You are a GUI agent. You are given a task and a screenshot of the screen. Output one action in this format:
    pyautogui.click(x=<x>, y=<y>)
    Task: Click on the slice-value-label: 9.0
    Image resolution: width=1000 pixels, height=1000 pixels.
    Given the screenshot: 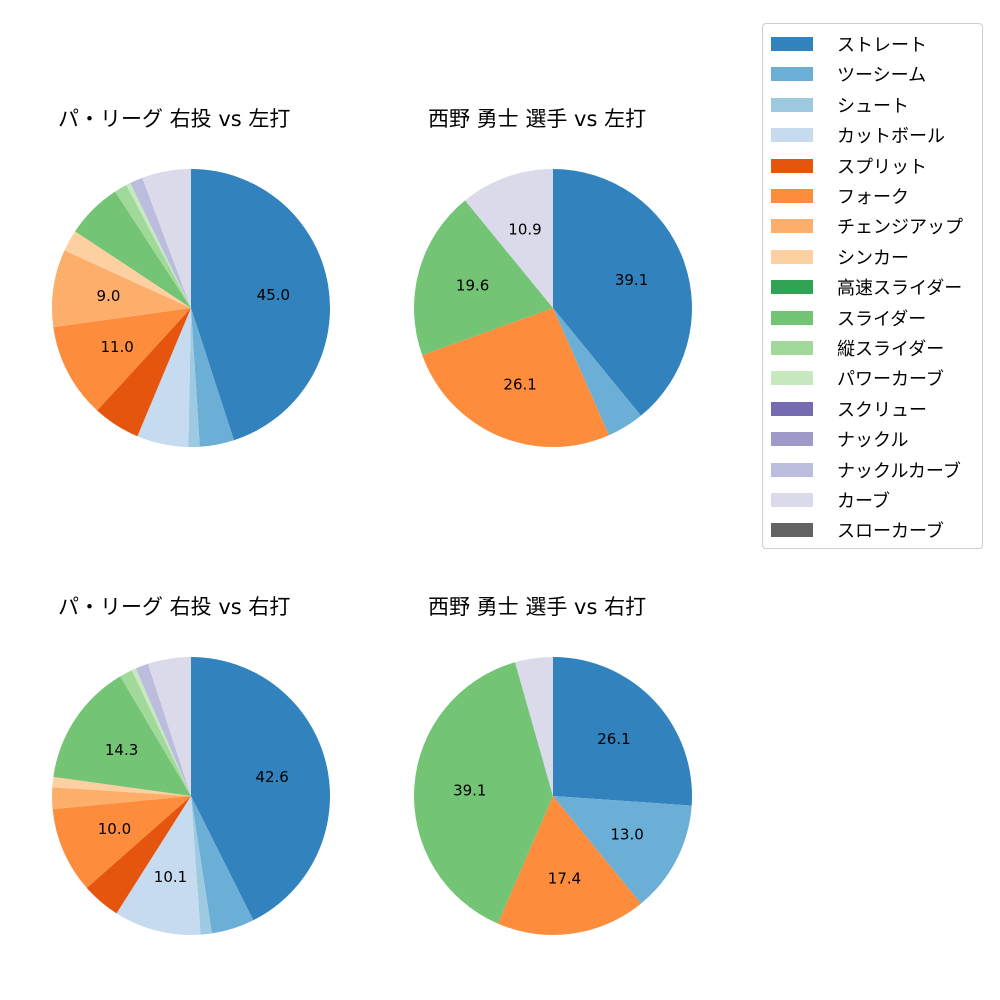 What is the action you would take?
    pyautogui.click(x=109, y=296)
    